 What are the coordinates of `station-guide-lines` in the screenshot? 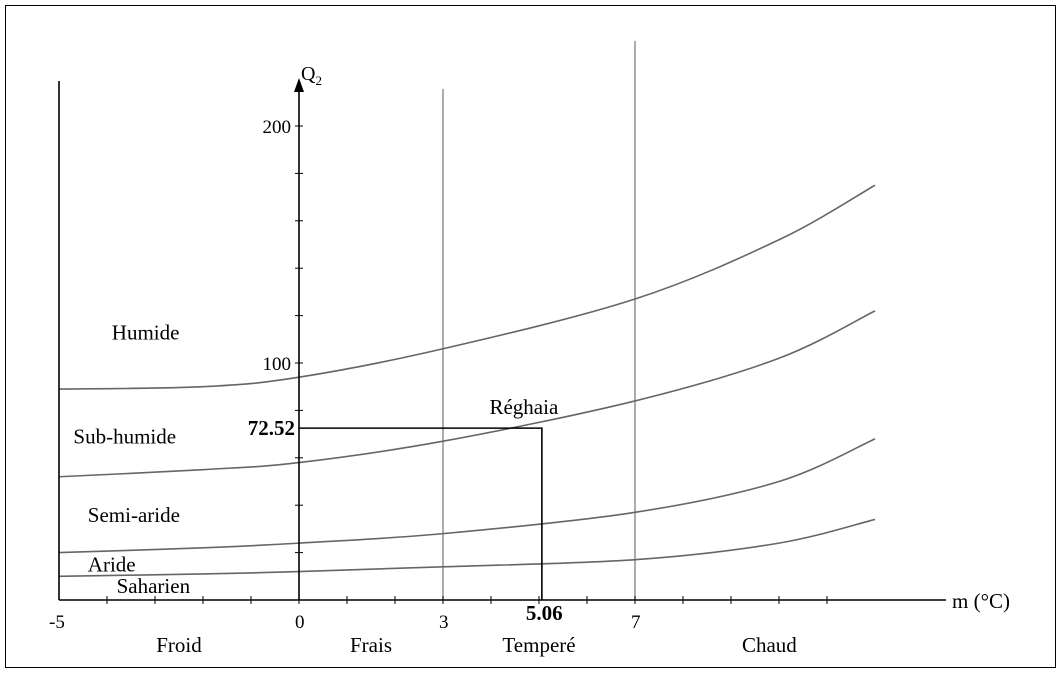 It's located at (421, 513).